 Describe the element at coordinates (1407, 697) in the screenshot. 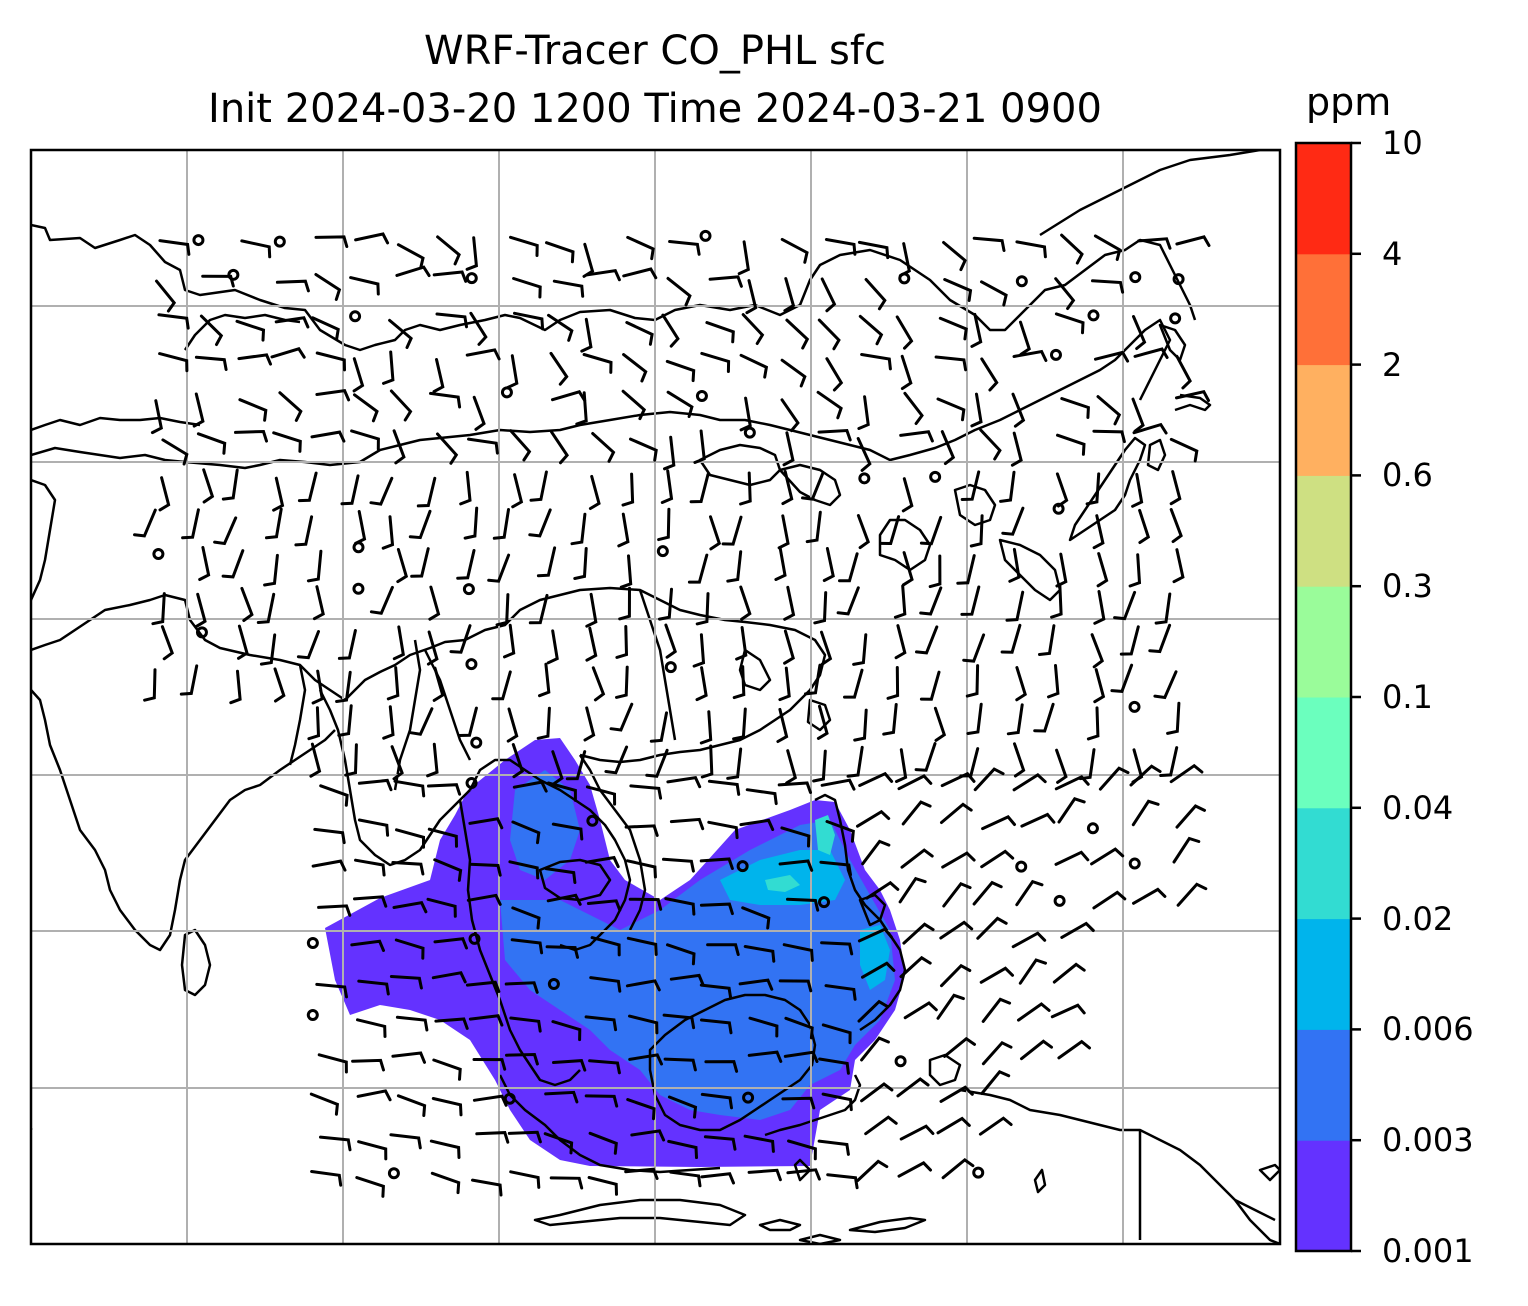

I see `colorbar-tick-label: 0.1` at that location.